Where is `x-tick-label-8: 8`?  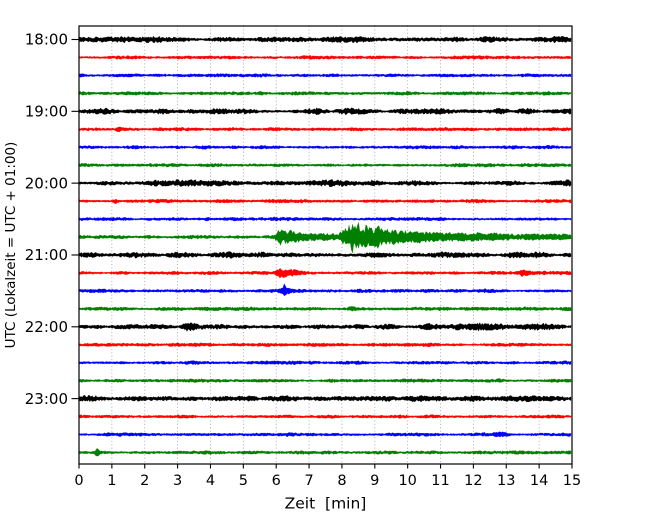 x-tick-label-8: 8 is located at coordinates (341, 481).